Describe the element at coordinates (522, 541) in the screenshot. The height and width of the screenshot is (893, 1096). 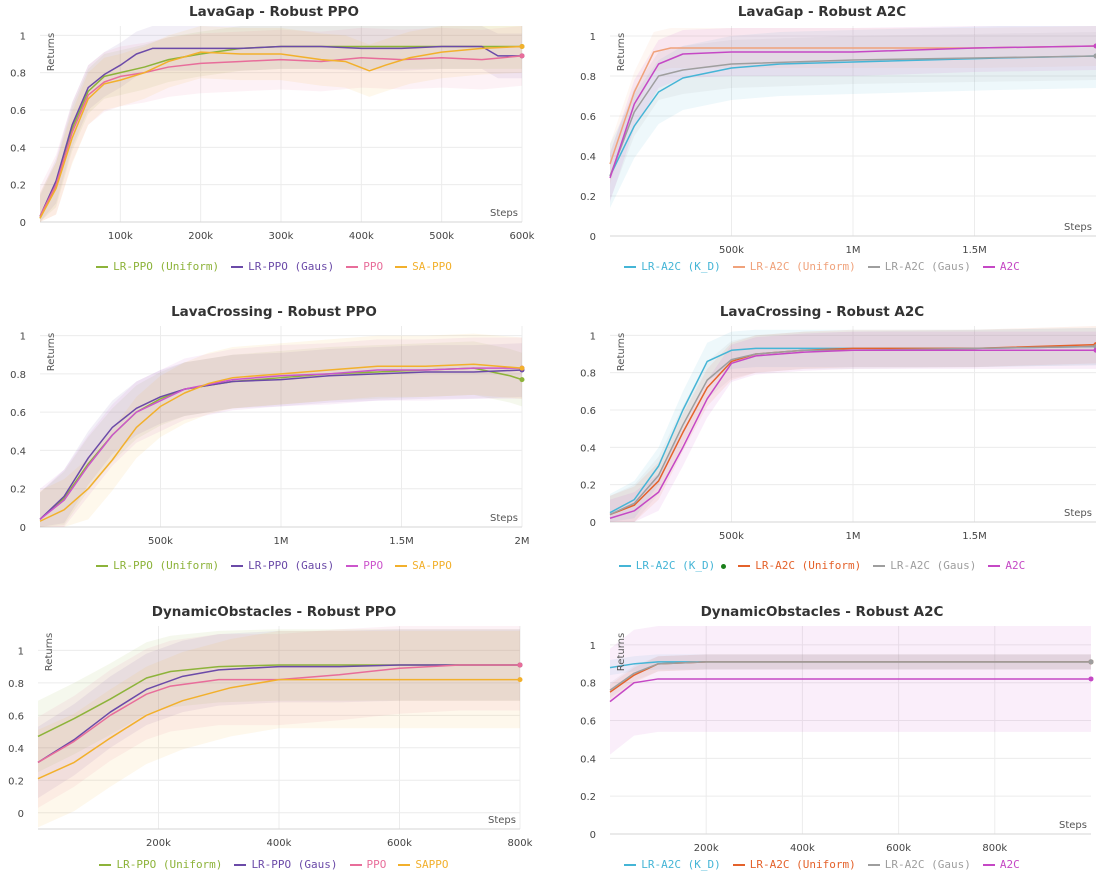
I see `x-tick-label: 2M` at that location.